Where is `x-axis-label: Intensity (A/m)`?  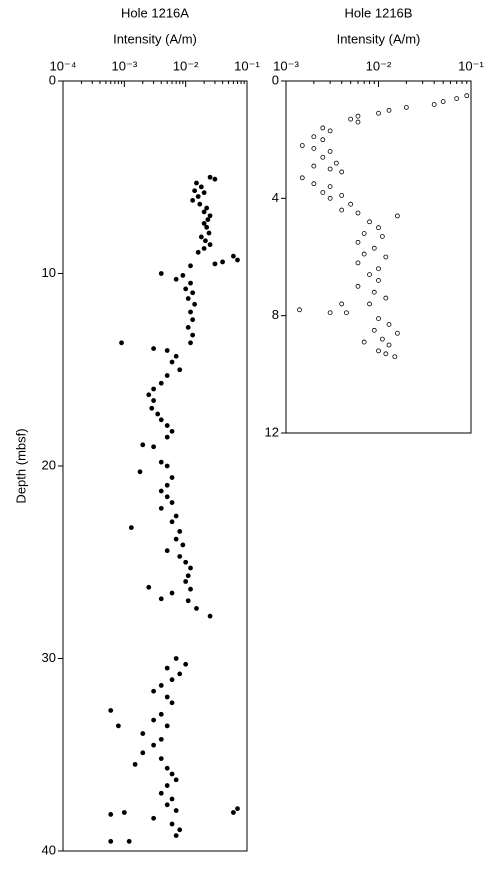
x-axis-label: Intensity (A/m) is located at coordinates (379, 38).